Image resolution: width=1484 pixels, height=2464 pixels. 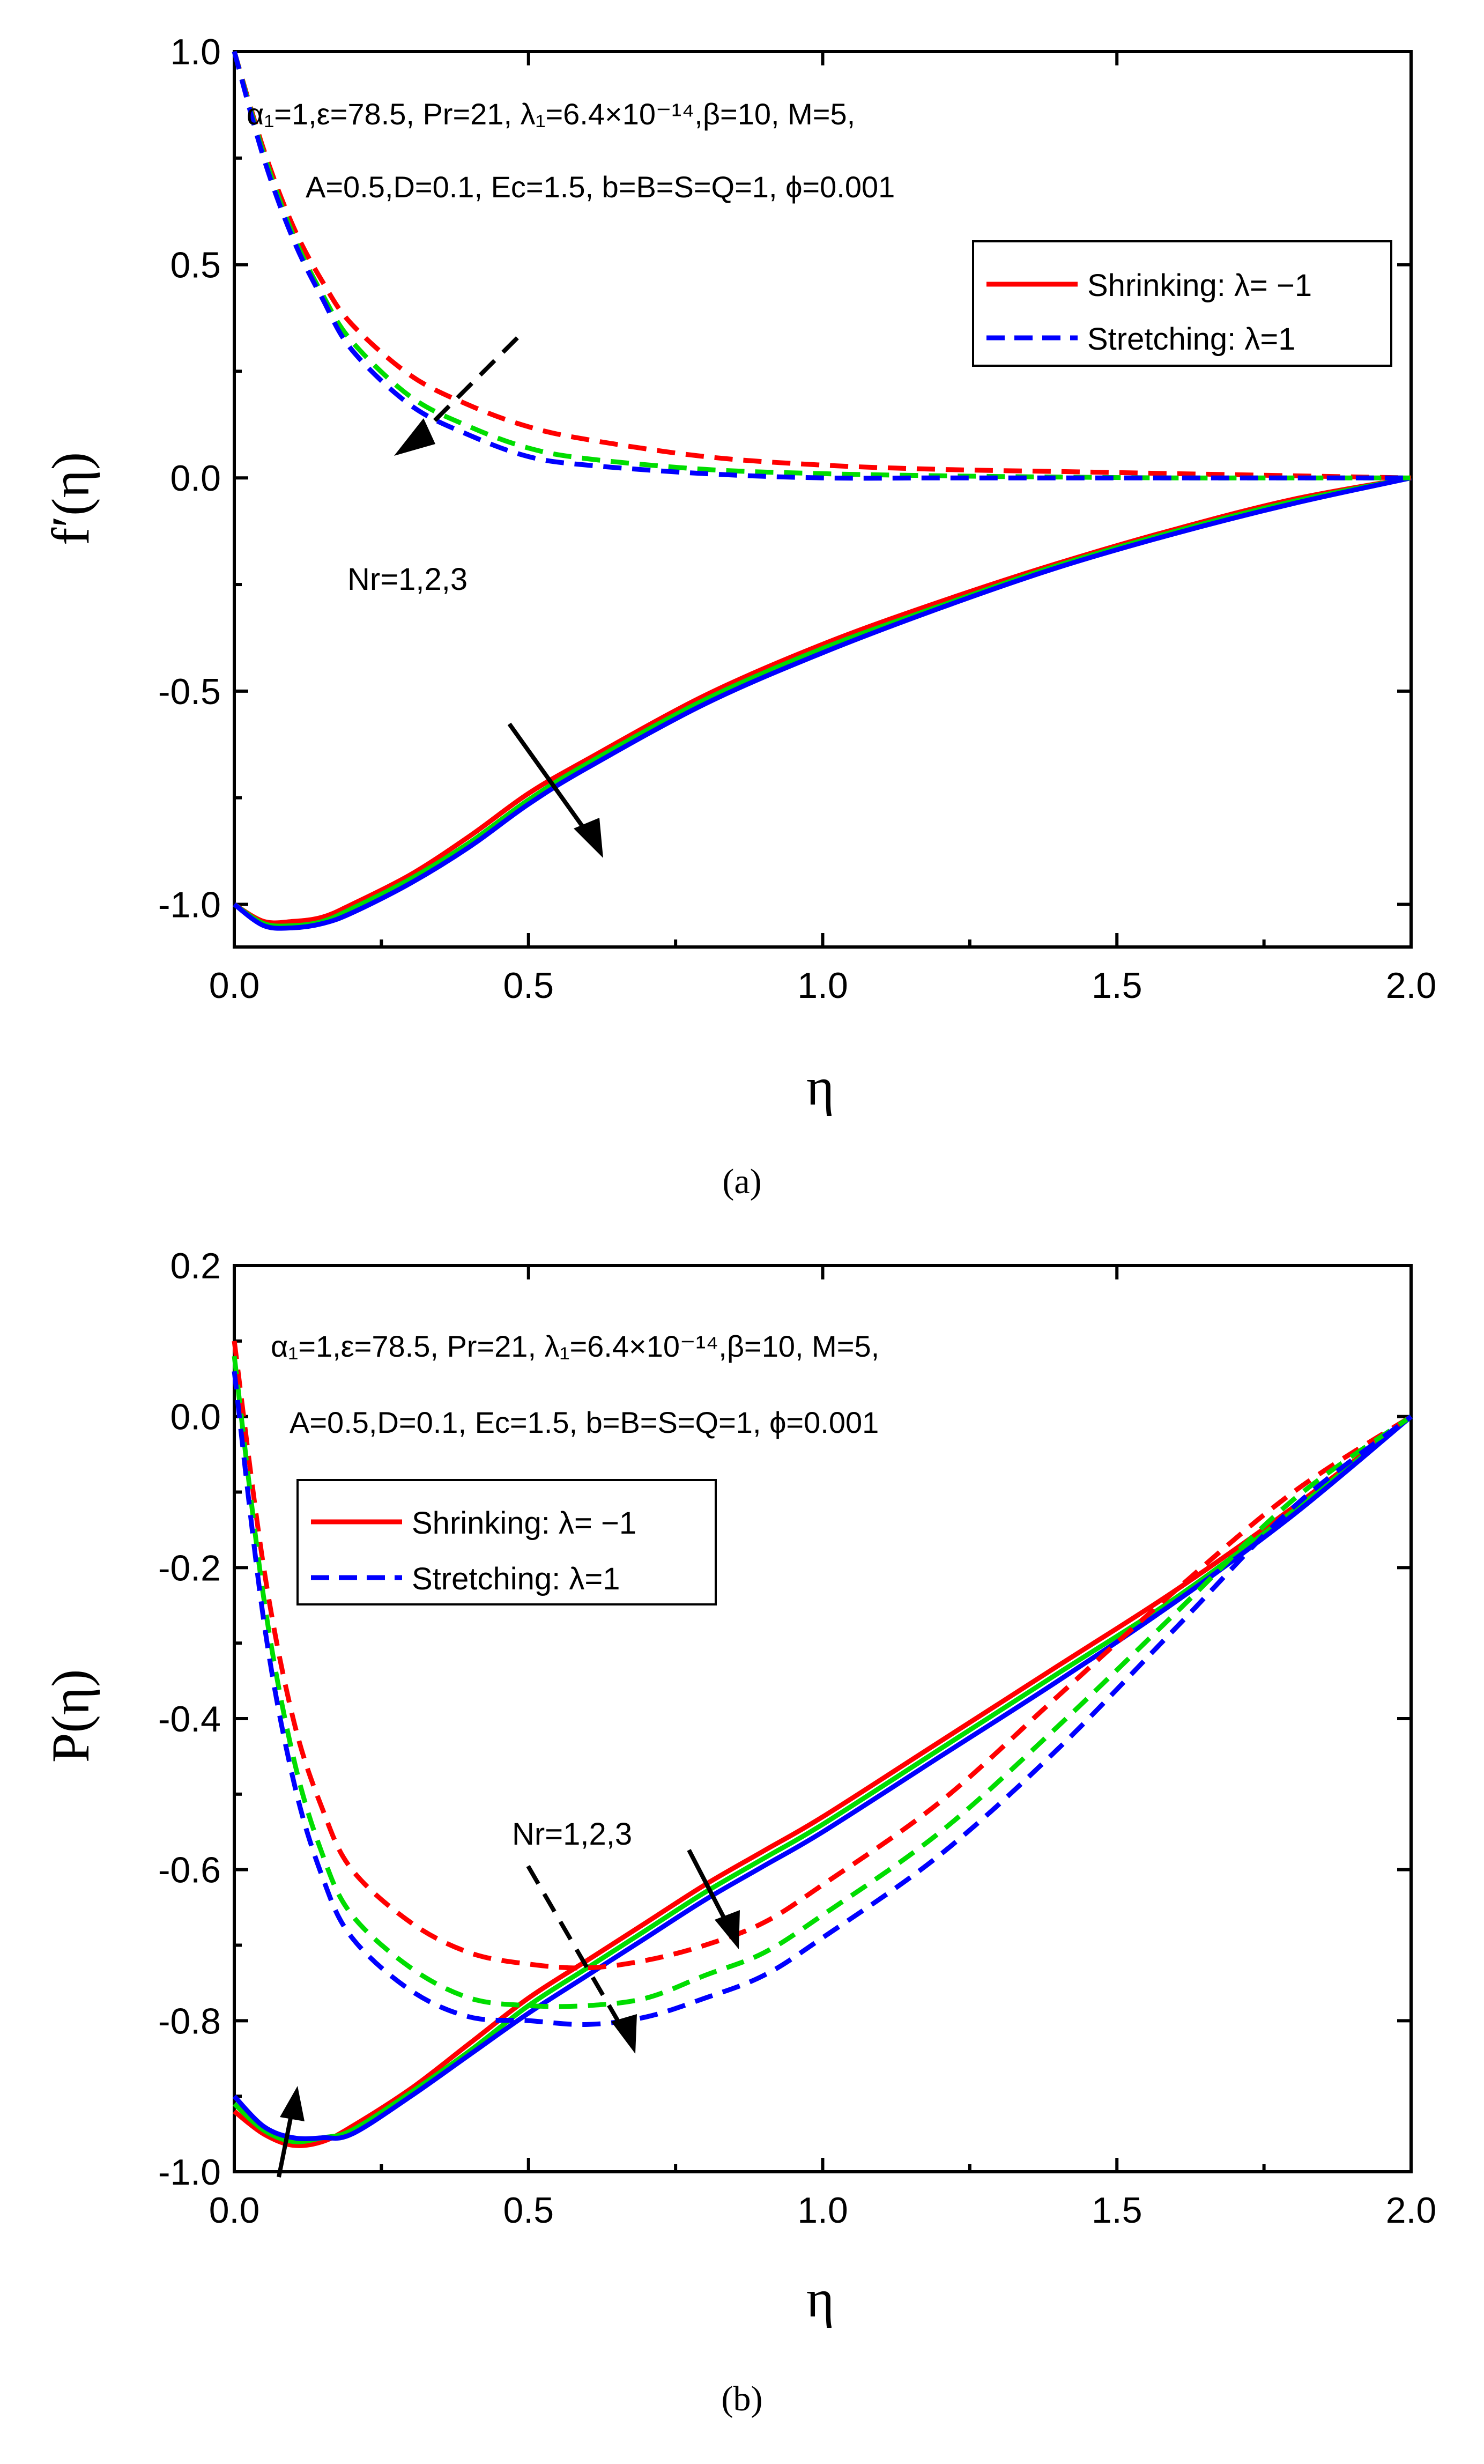 I want to click on chart-a-solid-arrow, so click(x=555, y=790).